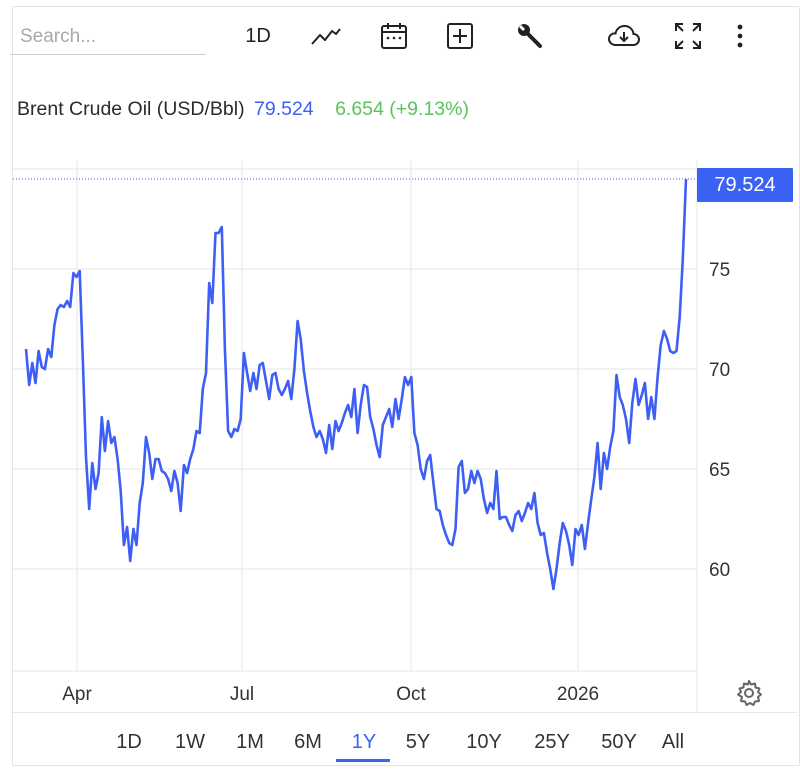 The width and height of the screenshot is (800, 770). I want to click on x-tick-label: 2026, so click(578, 694).